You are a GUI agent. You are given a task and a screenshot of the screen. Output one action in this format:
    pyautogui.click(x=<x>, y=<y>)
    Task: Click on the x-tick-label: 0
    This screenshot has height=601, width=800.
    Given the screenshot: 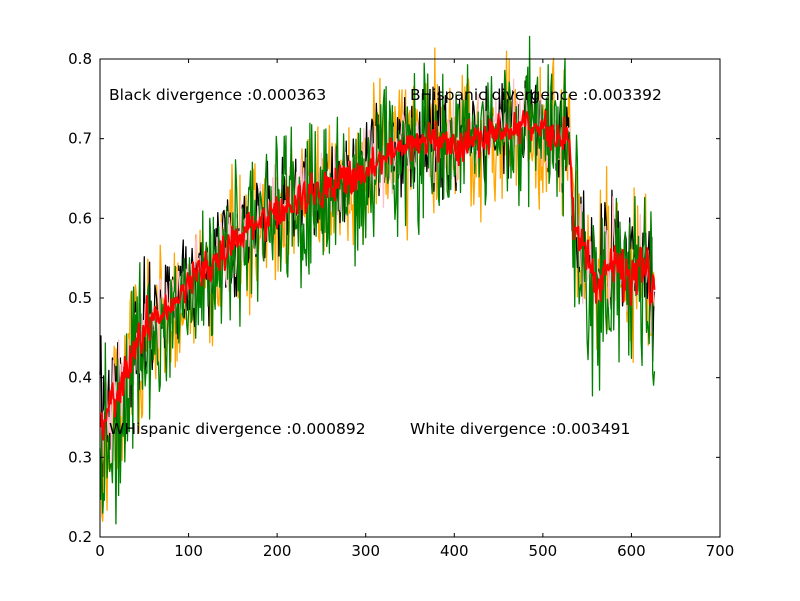 What is the action you would take?
    pyautogui.click(x=100, y=551)
    